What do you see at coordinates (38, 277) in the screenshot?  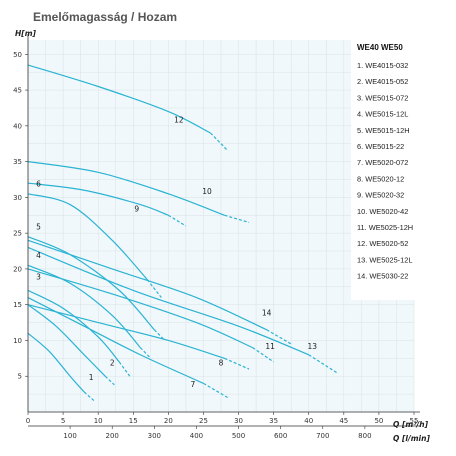 I see `series-3-label: 3` at bounding box center [38, 277].